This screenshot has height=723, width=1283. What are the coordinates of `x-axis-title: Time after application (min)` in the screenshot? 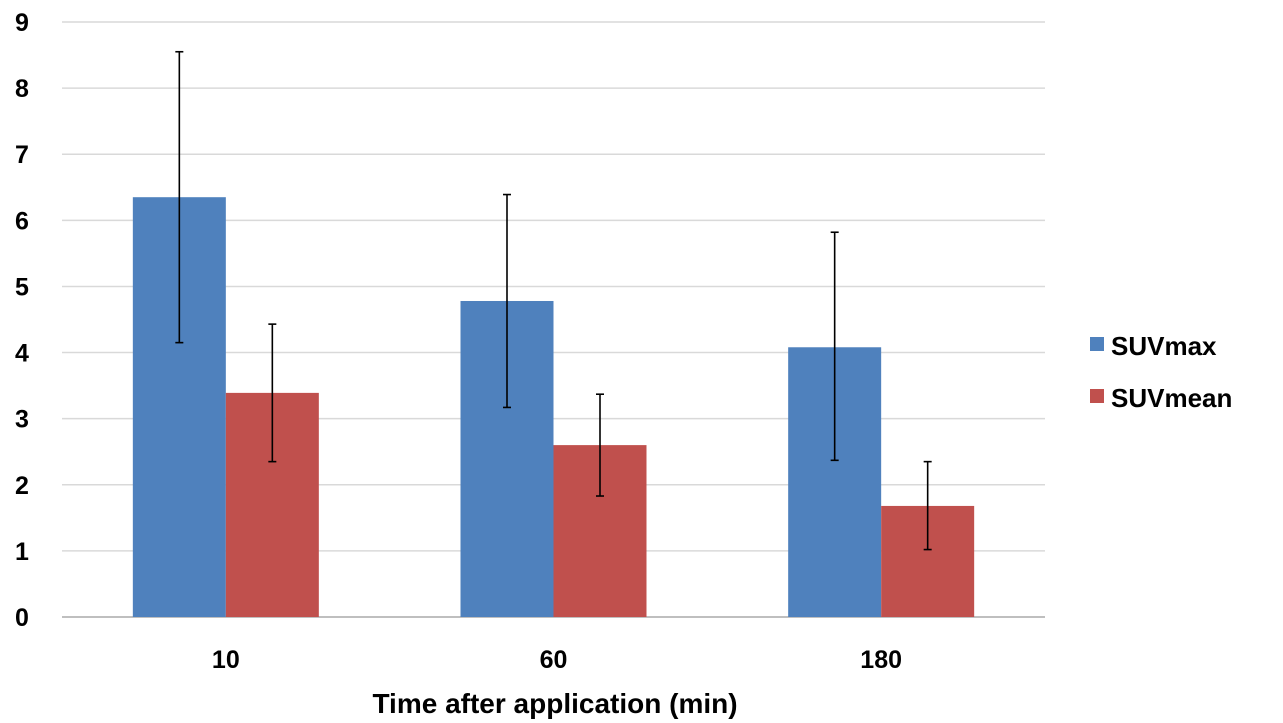 It's located at (554, 703).